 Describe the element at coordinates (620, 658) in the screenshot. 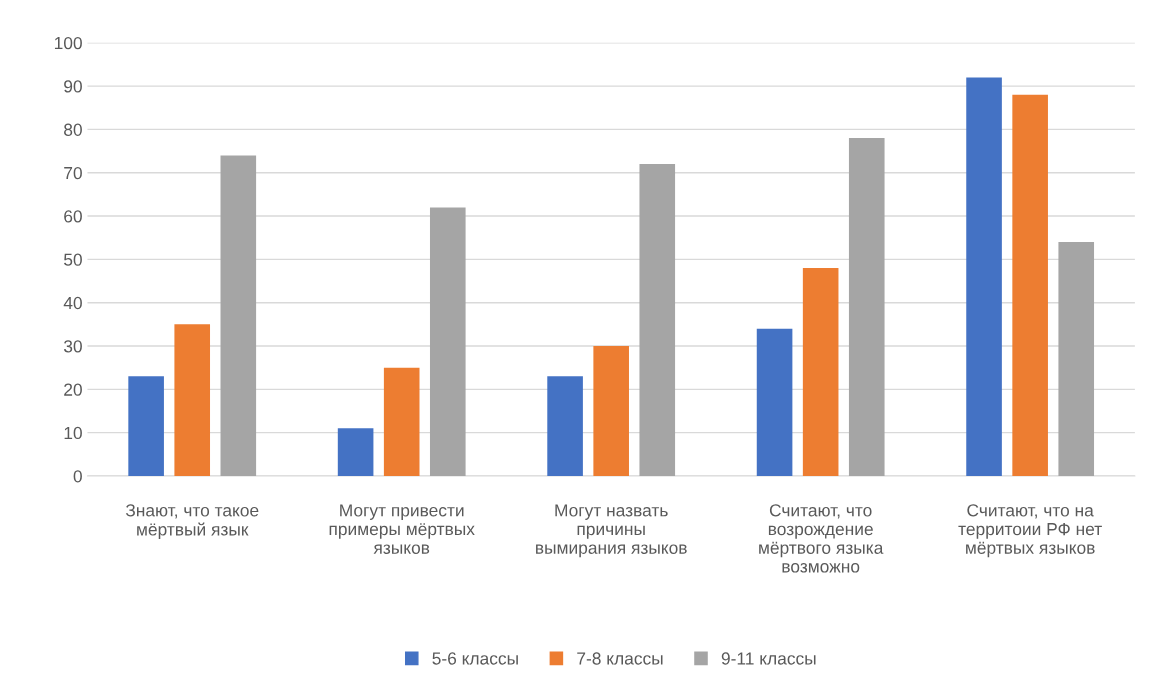

I see `legend-label: 7-8 классы` at that location.